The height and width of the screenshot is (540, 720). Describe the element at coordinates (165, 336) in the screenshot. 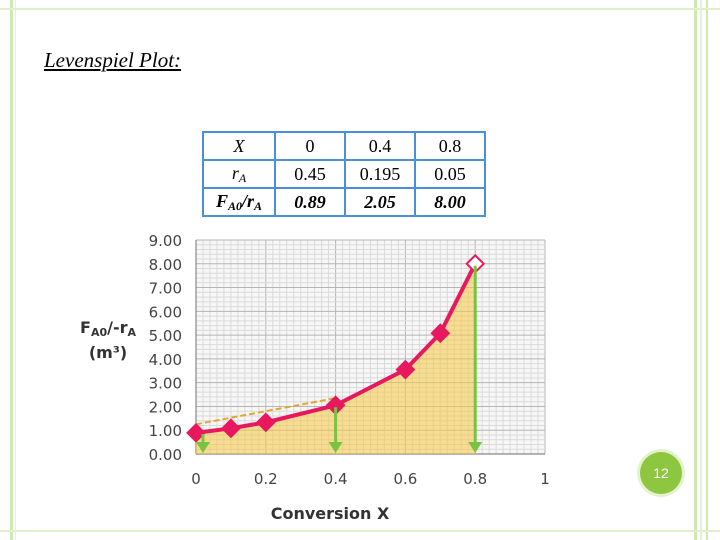

I see `y-tick-label: 5.00` at that location.